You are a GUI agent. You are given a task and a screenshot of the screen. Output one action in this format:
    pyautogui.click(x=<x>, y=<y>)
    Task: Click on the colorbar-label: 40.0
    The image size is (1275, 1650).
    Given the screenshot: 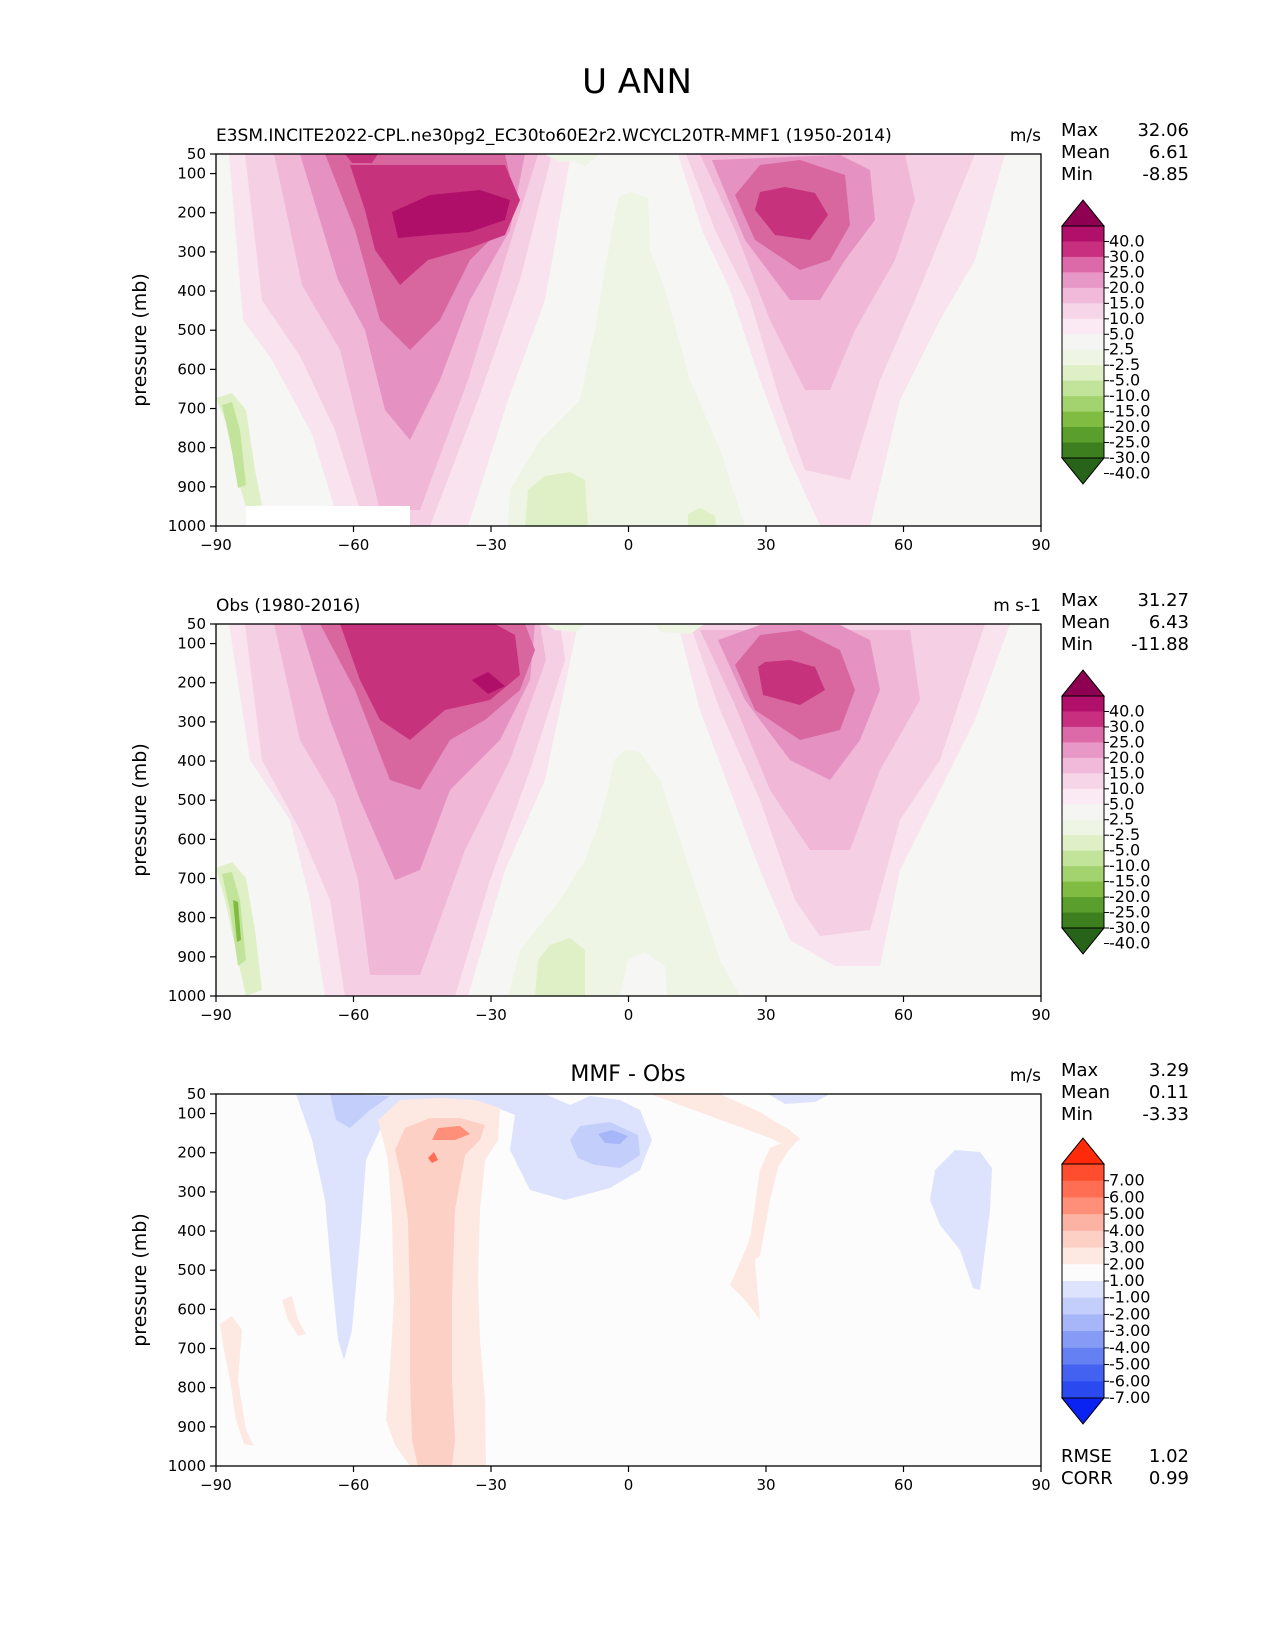 What is the action you would take?
    pyautogui.click(x=1127, y=240)
    